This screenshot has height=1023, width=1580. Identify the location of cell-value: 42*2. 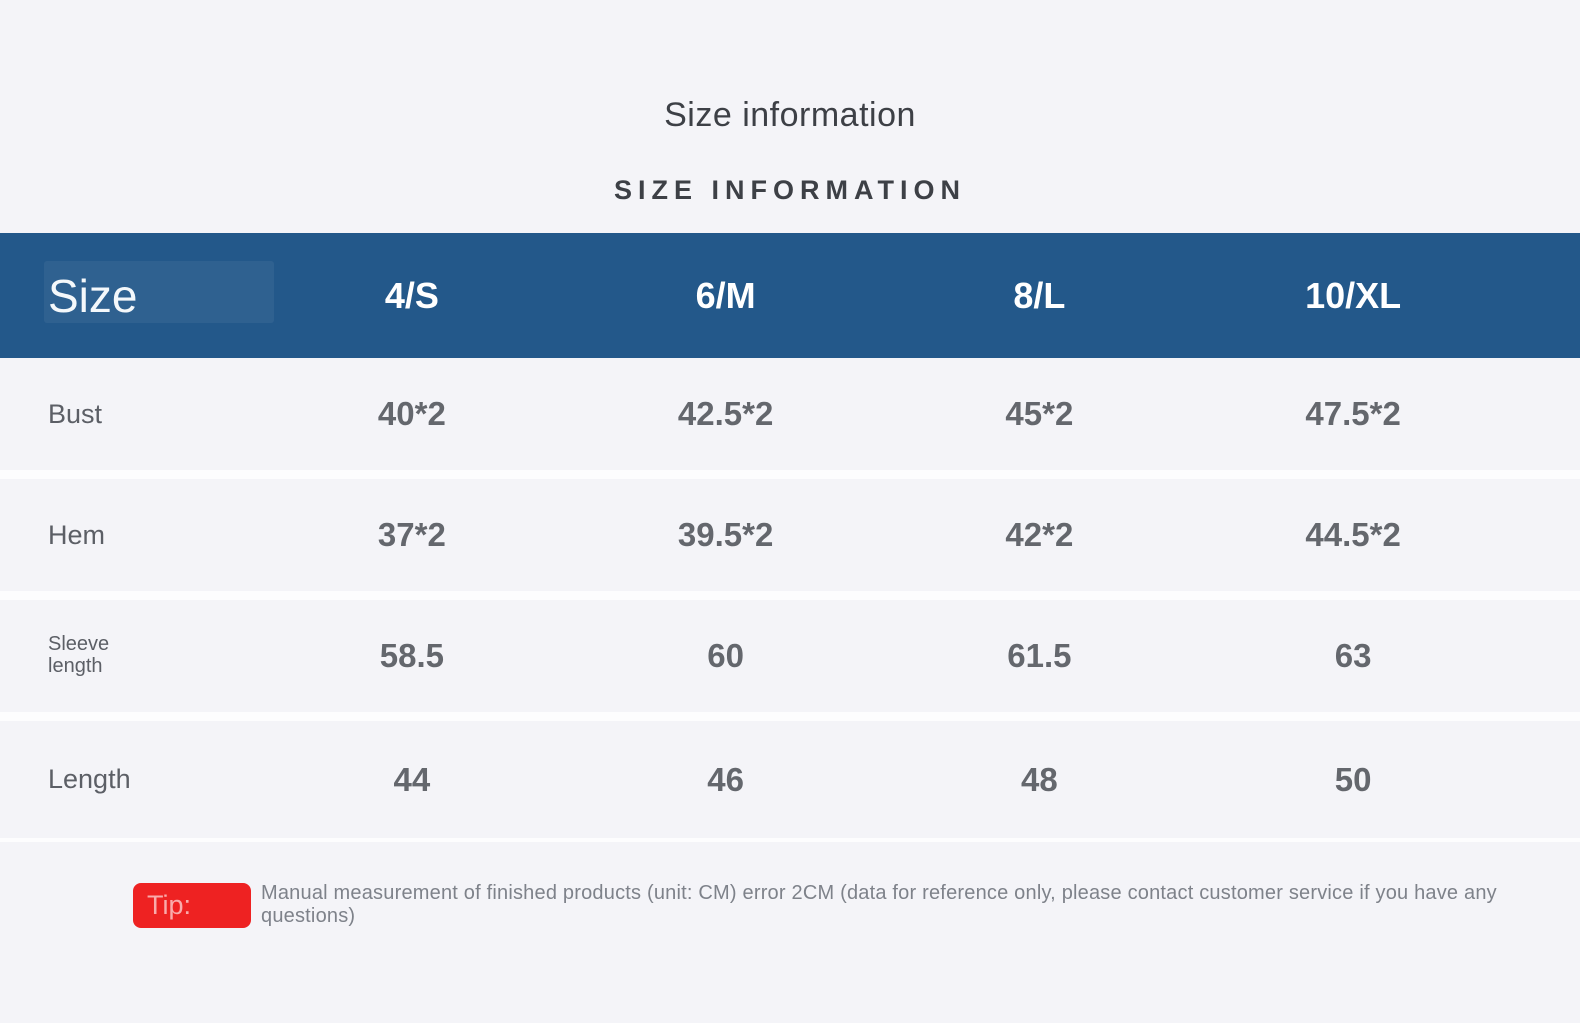
(1039, 534).